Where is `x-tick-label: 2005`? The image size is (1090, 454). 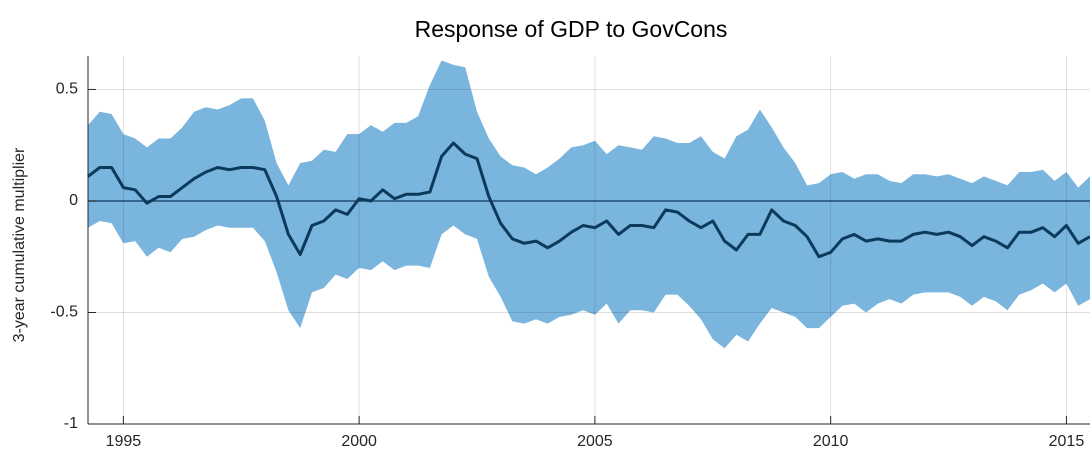
x-tick-label: 2005 is located at coordinates (595, 441).